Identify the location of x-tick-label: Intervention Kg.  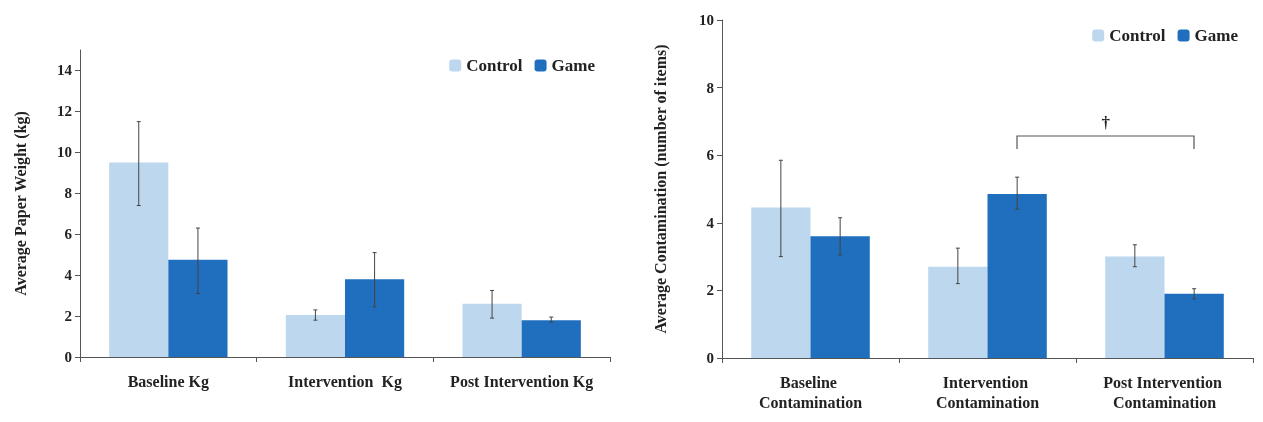
(345, 381).